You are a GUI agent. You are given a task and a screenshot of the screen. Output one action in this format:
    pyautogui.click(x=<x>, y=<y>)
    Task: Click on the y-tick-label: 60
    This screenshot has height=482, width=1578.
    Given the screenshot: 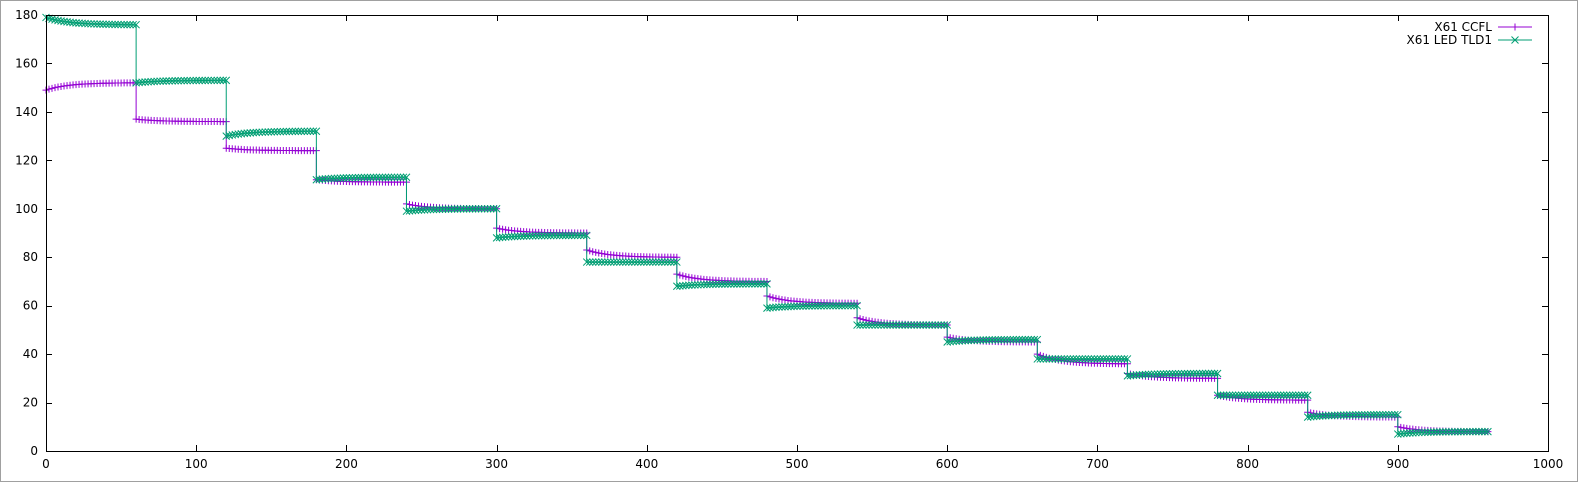 What is the action you would take?
    pyautogui.click(x=30, y=306)
    